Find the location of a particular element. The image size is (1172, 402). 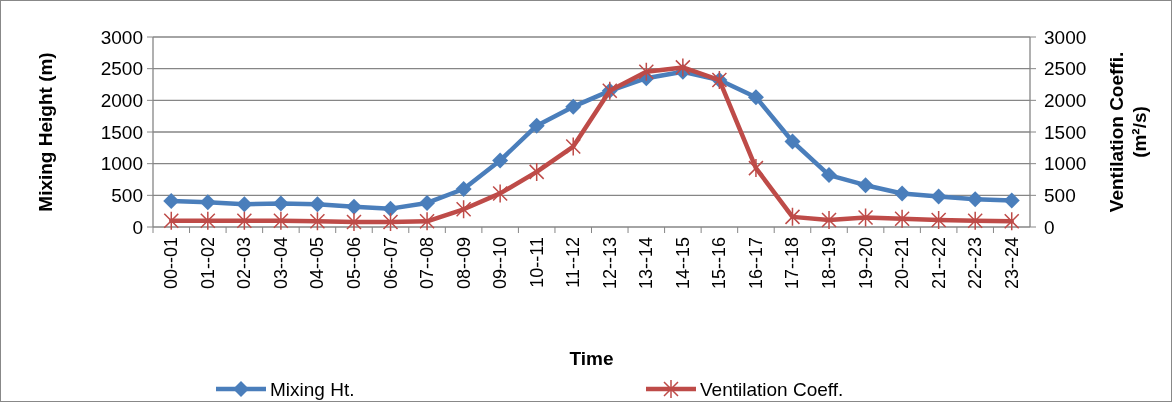

x-tick-label: 07--08 is located at coordinates (427, 263).